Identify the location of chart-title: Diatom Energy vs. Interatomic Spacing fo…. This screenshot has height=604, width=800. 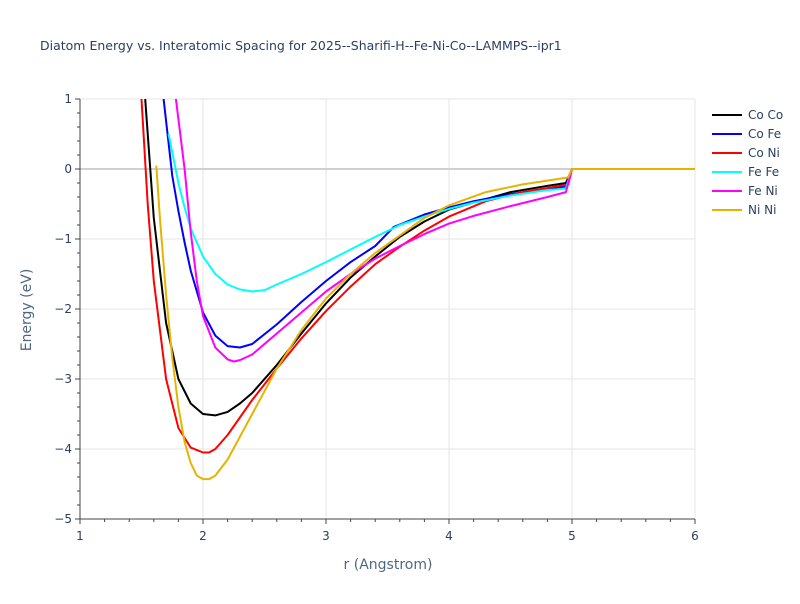
(301, 45).